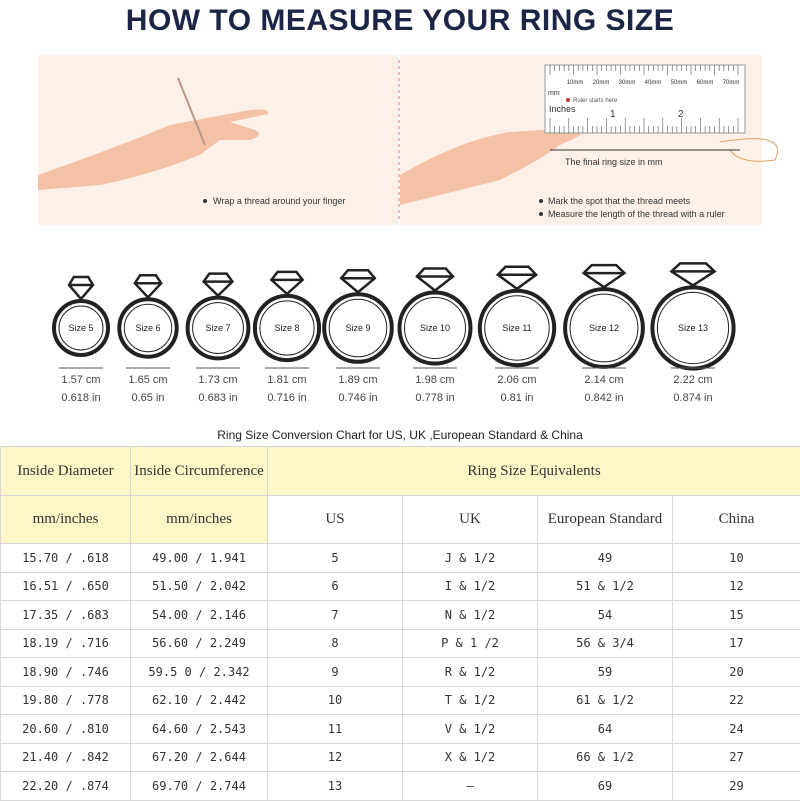 Image resolution: width=800 pixels, height=801 pixels. Describe the element at coordinates (614, 162) in the screenshot. I see `ruler-final: The final ring size in mm` at that location.